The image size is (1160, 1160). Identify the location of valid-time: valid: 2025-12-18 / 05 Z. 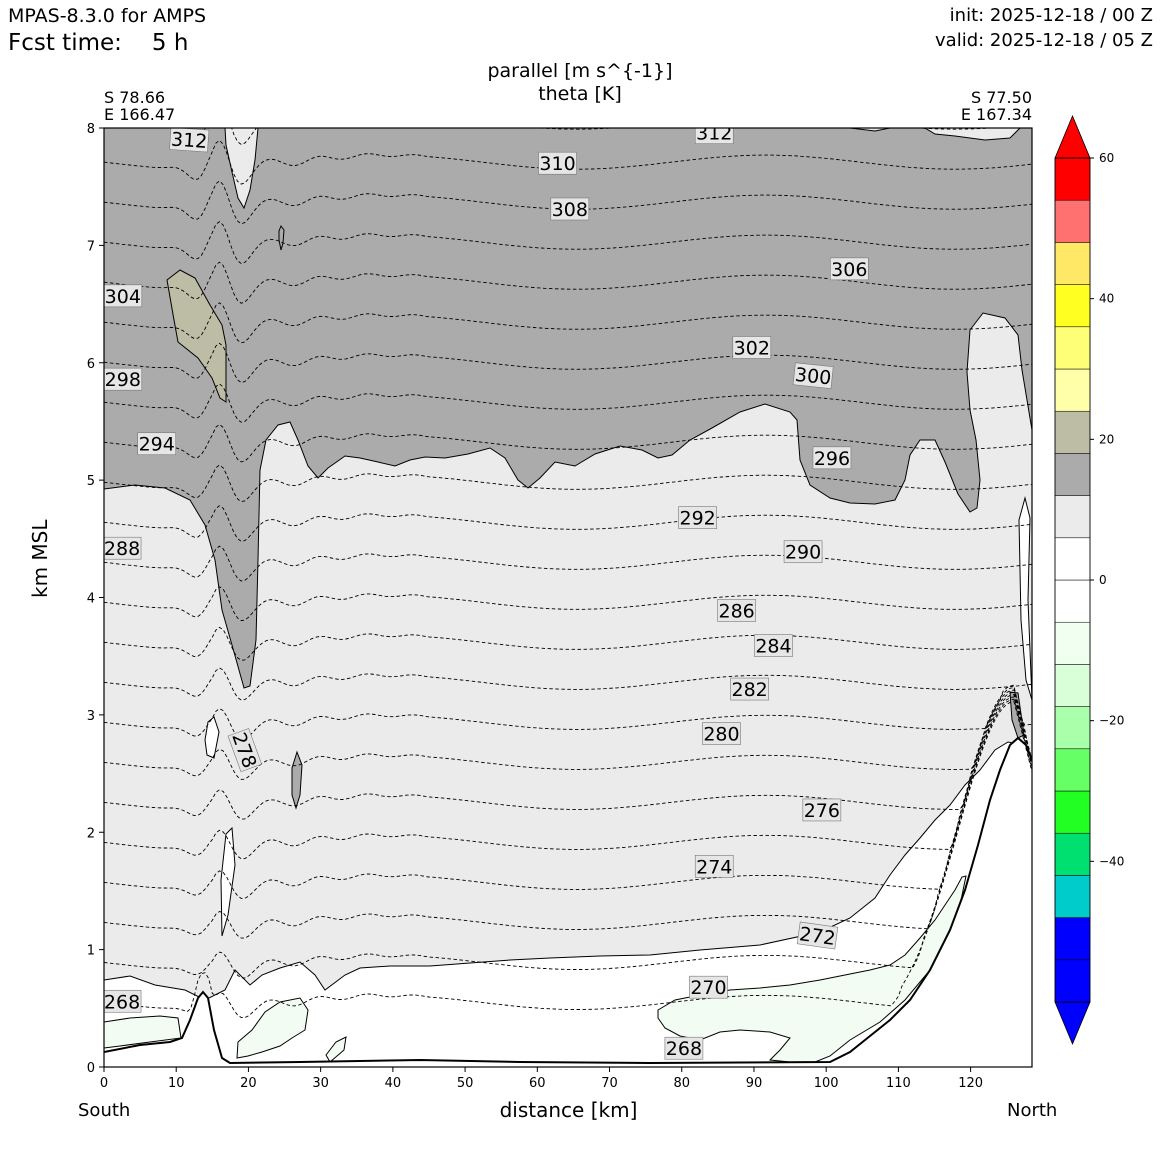
(1044, 40).